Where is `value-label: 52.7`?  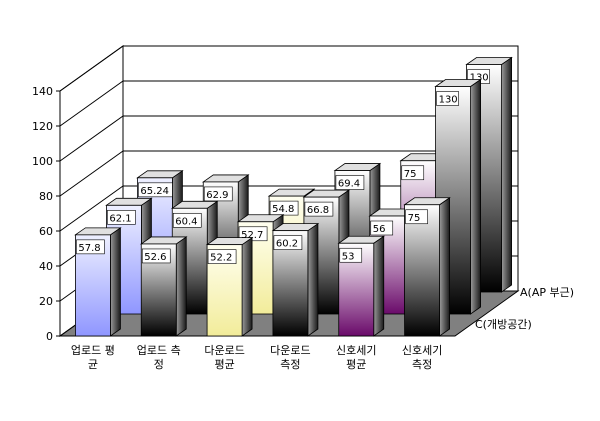
value-label: 52.7 is located at coordinates (252, 235).